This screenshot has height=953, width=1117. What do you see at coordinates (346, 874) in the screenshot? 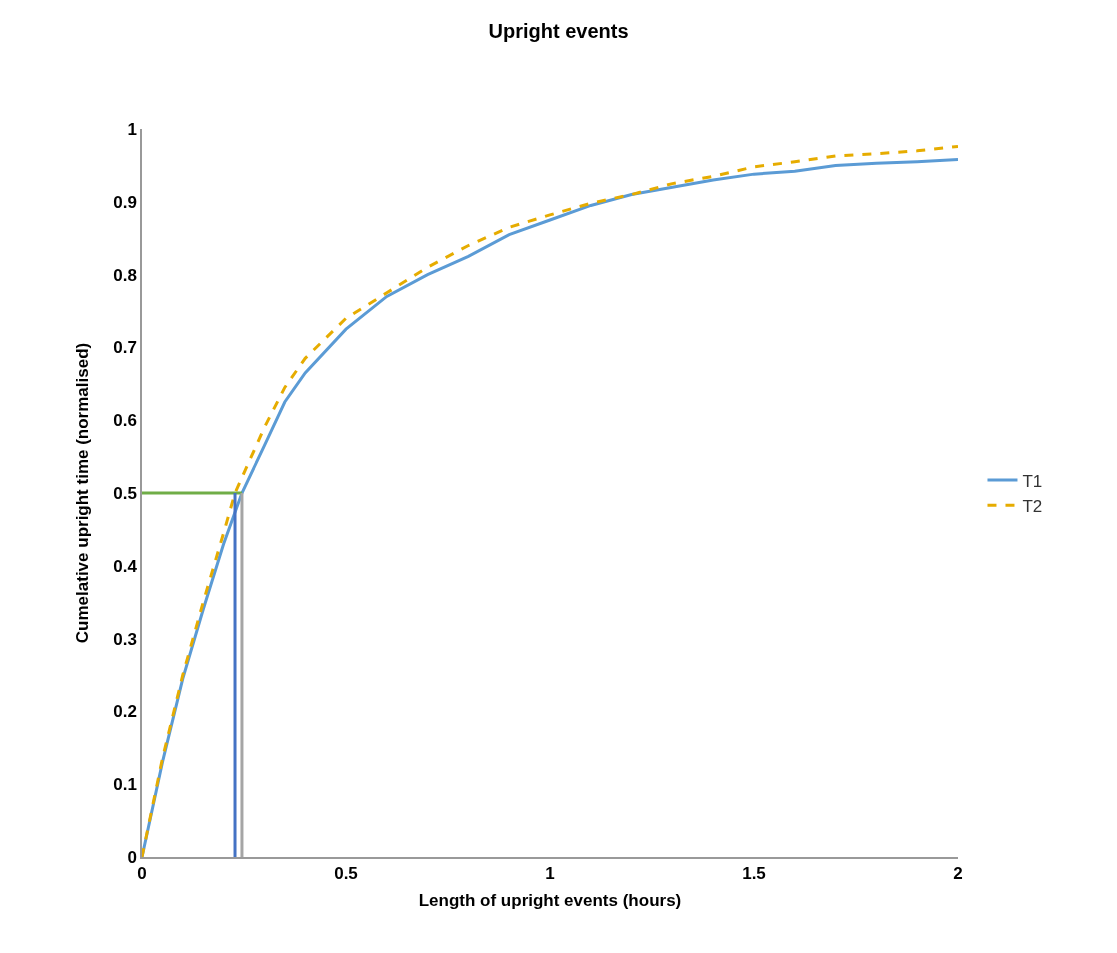
I see `x-tick-label: 0.5` at bounding box center [346, 874].